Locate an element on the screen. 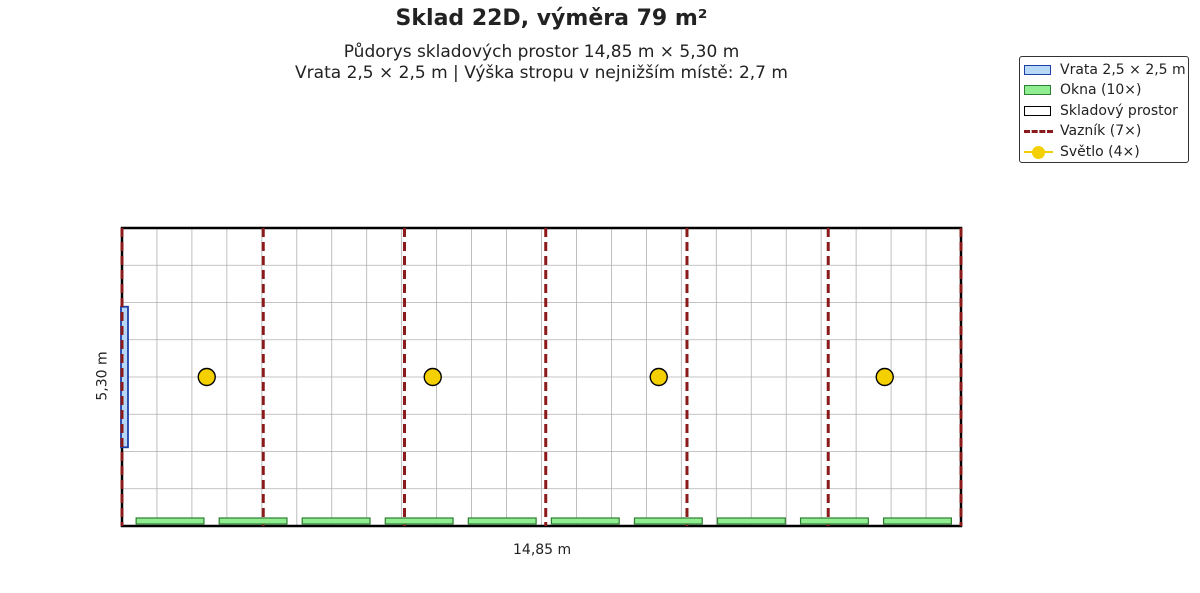 The height and width of the screenshot is (593, 1200). legend-item-gate: Vrata 2,5 × 2,5 m is located at coordinates (1103, 70).